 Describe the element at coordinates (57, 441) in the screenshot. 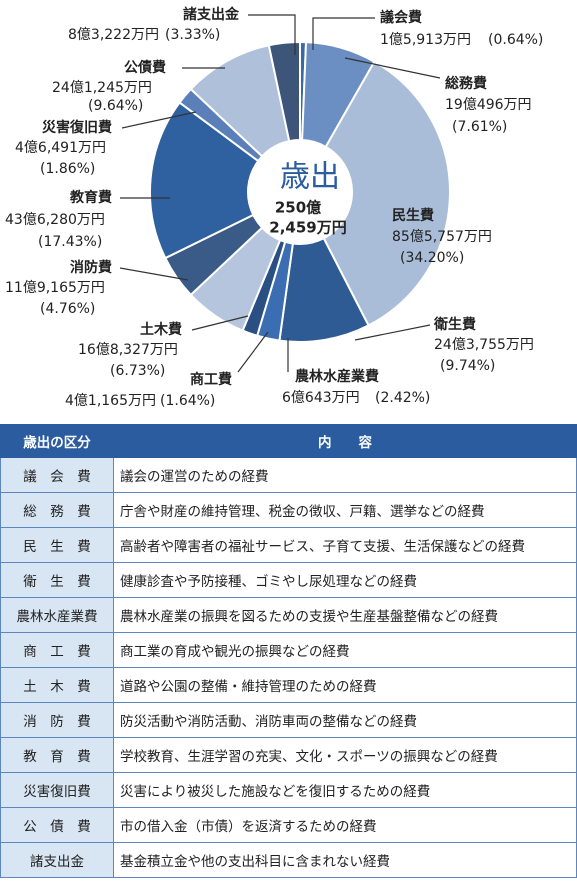

I see `table-header: 歳出の区分` at that location.